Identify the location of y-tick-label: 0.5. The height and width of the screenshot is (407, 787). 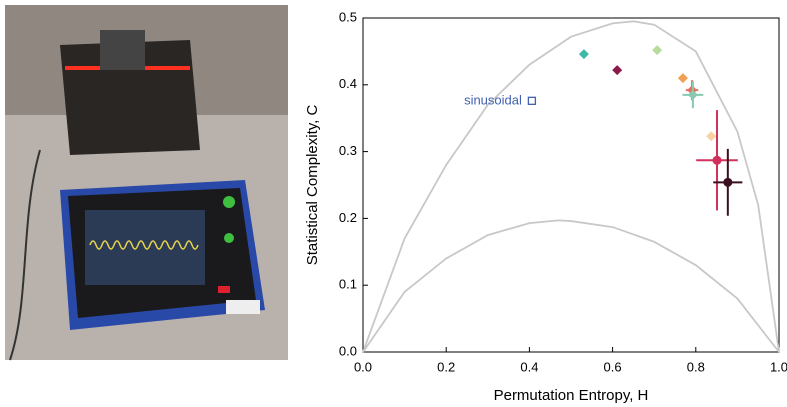
(348, 16).